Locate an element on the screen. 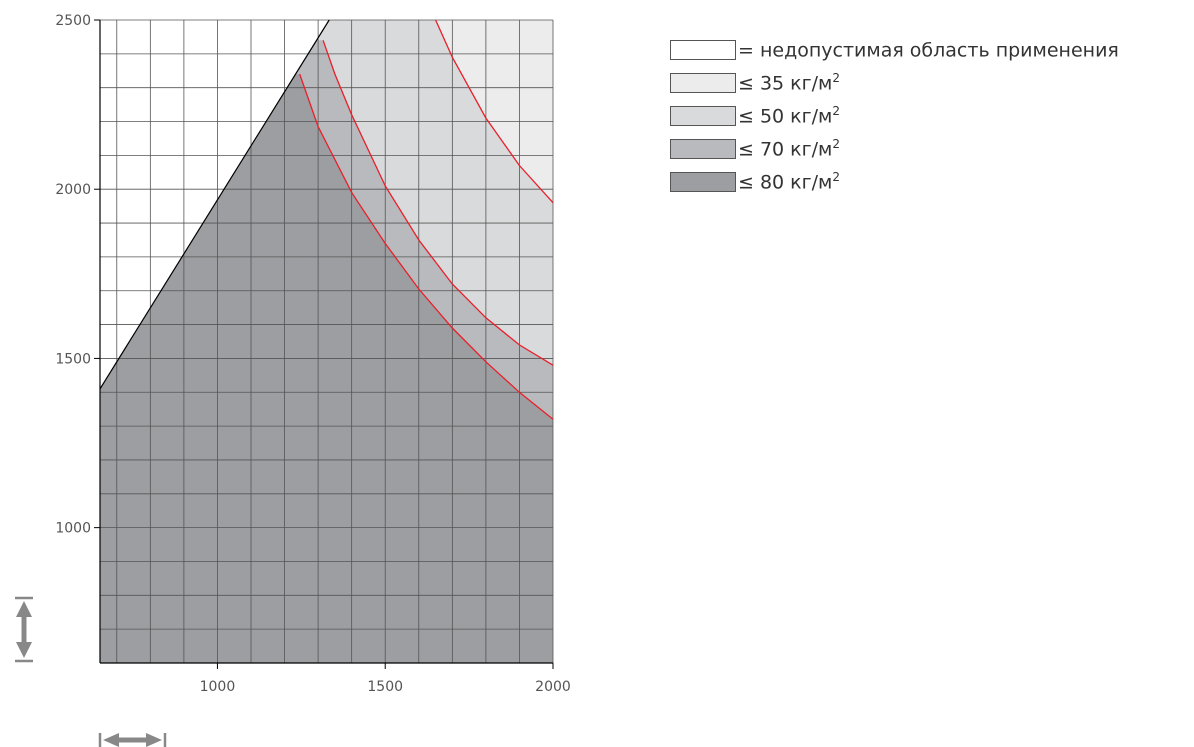 The width and height of the screenshot is (1194, 747). x-tick-label: 1000 is located at coordinates (218, 687).